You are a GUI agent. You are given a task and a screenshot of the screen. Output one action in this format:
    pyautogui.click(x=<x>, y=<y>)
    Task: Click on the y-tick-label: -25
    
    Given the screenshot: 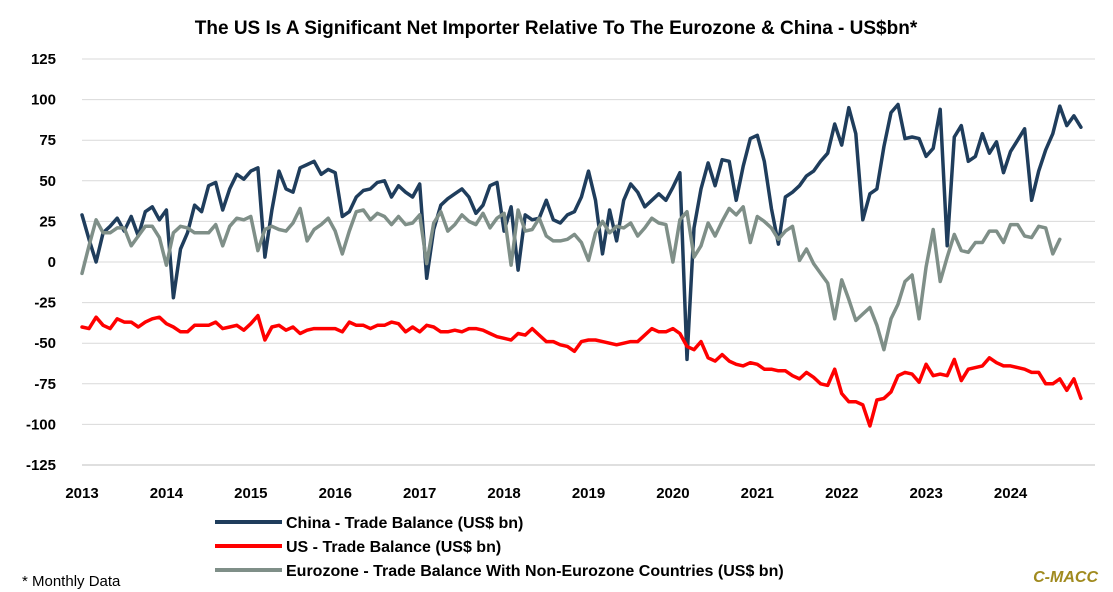 What is the action you would take?
    pyautogui.click(x=45, y=303)
    